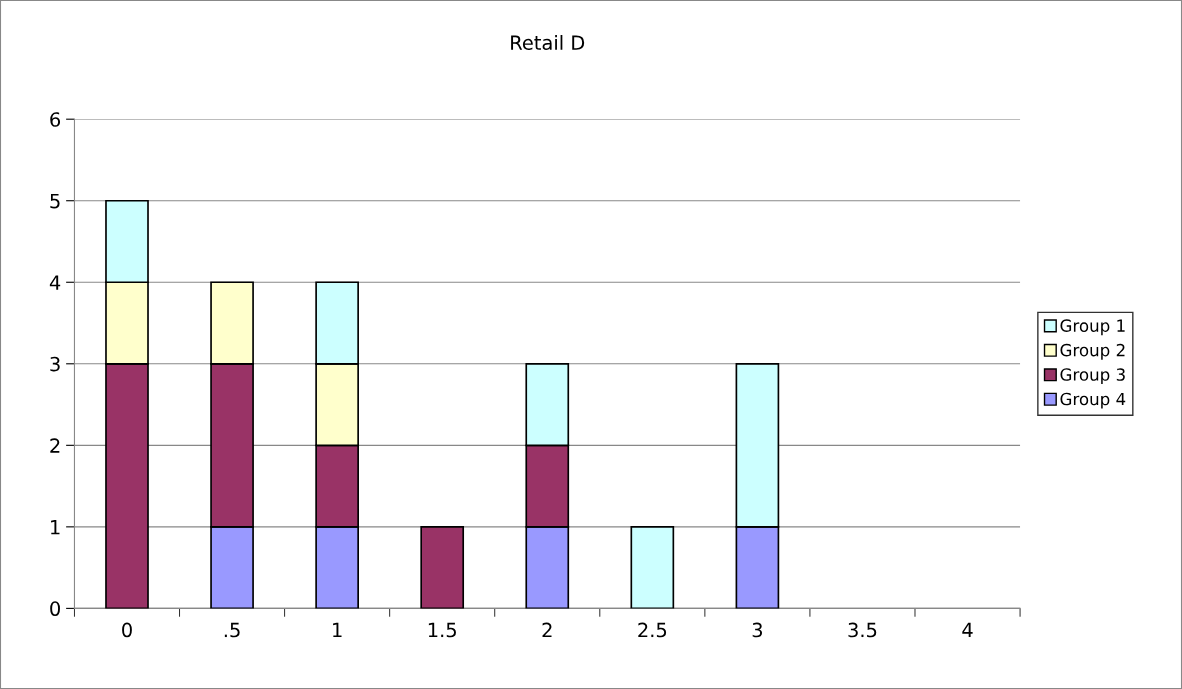 This screenshot has width=1182, height=689. Describe the element at coordinates (232, 630) in the screenshot. I see `x-tick-label: .5` at that location.